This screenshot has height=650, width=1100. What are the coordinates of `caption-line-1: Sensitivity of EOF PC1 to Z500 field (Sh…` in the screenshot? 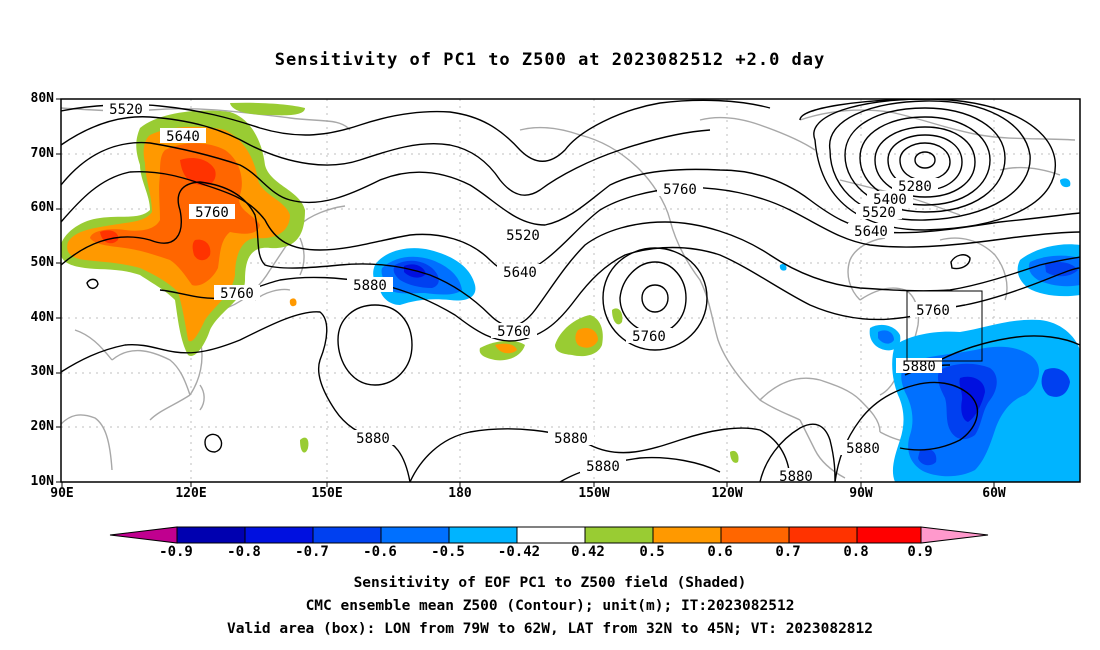 It's located at (550, 583).